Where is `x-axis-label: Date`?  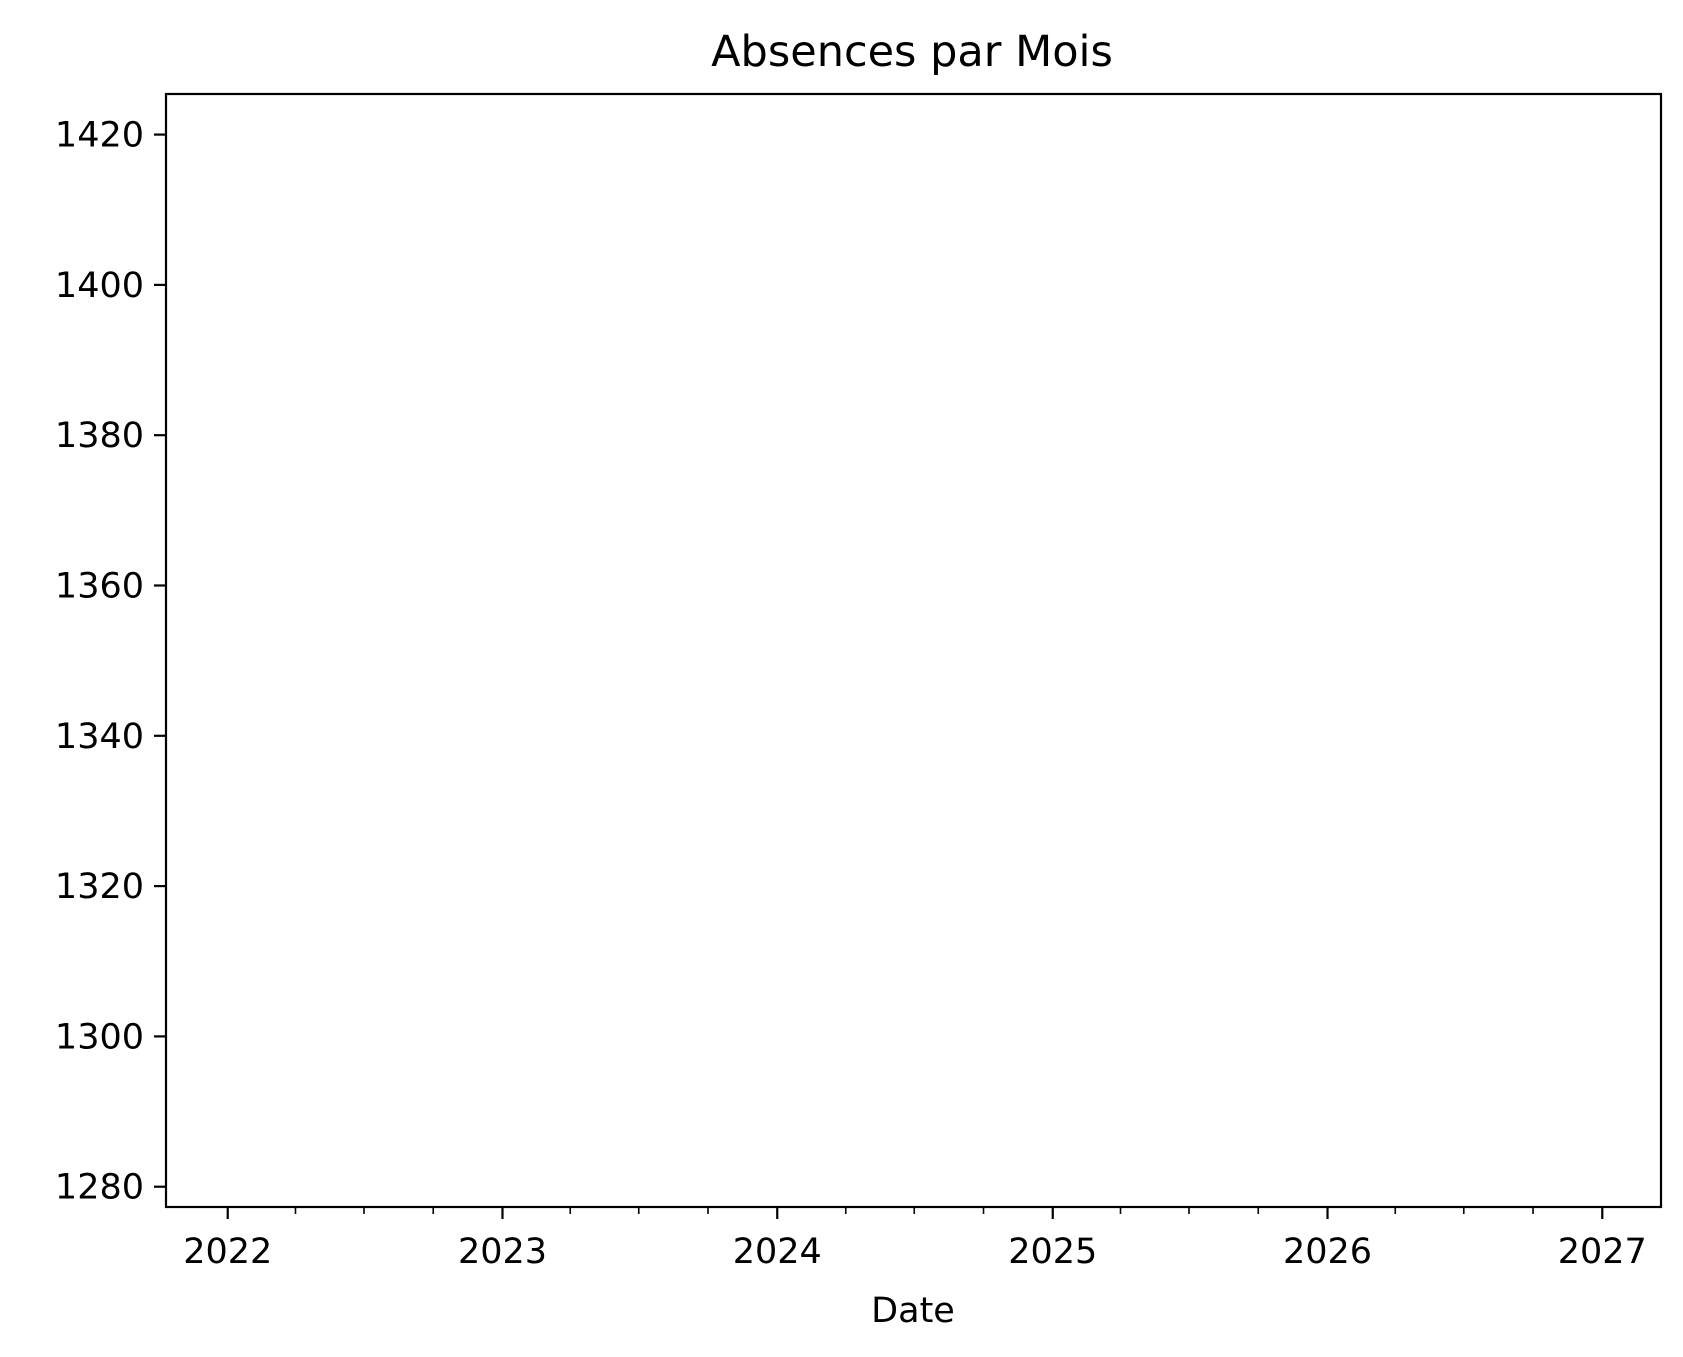
x-axis-label: Date is located at coordinates (913, 1311).